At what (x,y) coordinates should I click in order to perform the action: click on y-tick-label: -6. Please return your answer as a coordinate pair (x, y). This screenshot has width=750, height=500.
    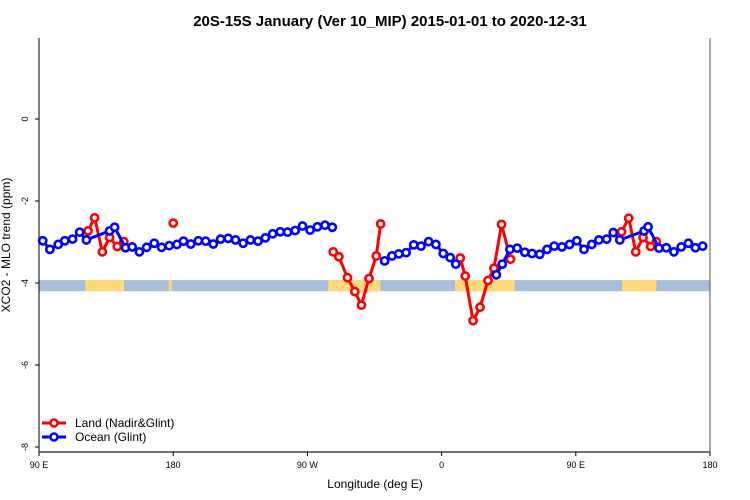
    Looking at the image, I should click on (25, 365).